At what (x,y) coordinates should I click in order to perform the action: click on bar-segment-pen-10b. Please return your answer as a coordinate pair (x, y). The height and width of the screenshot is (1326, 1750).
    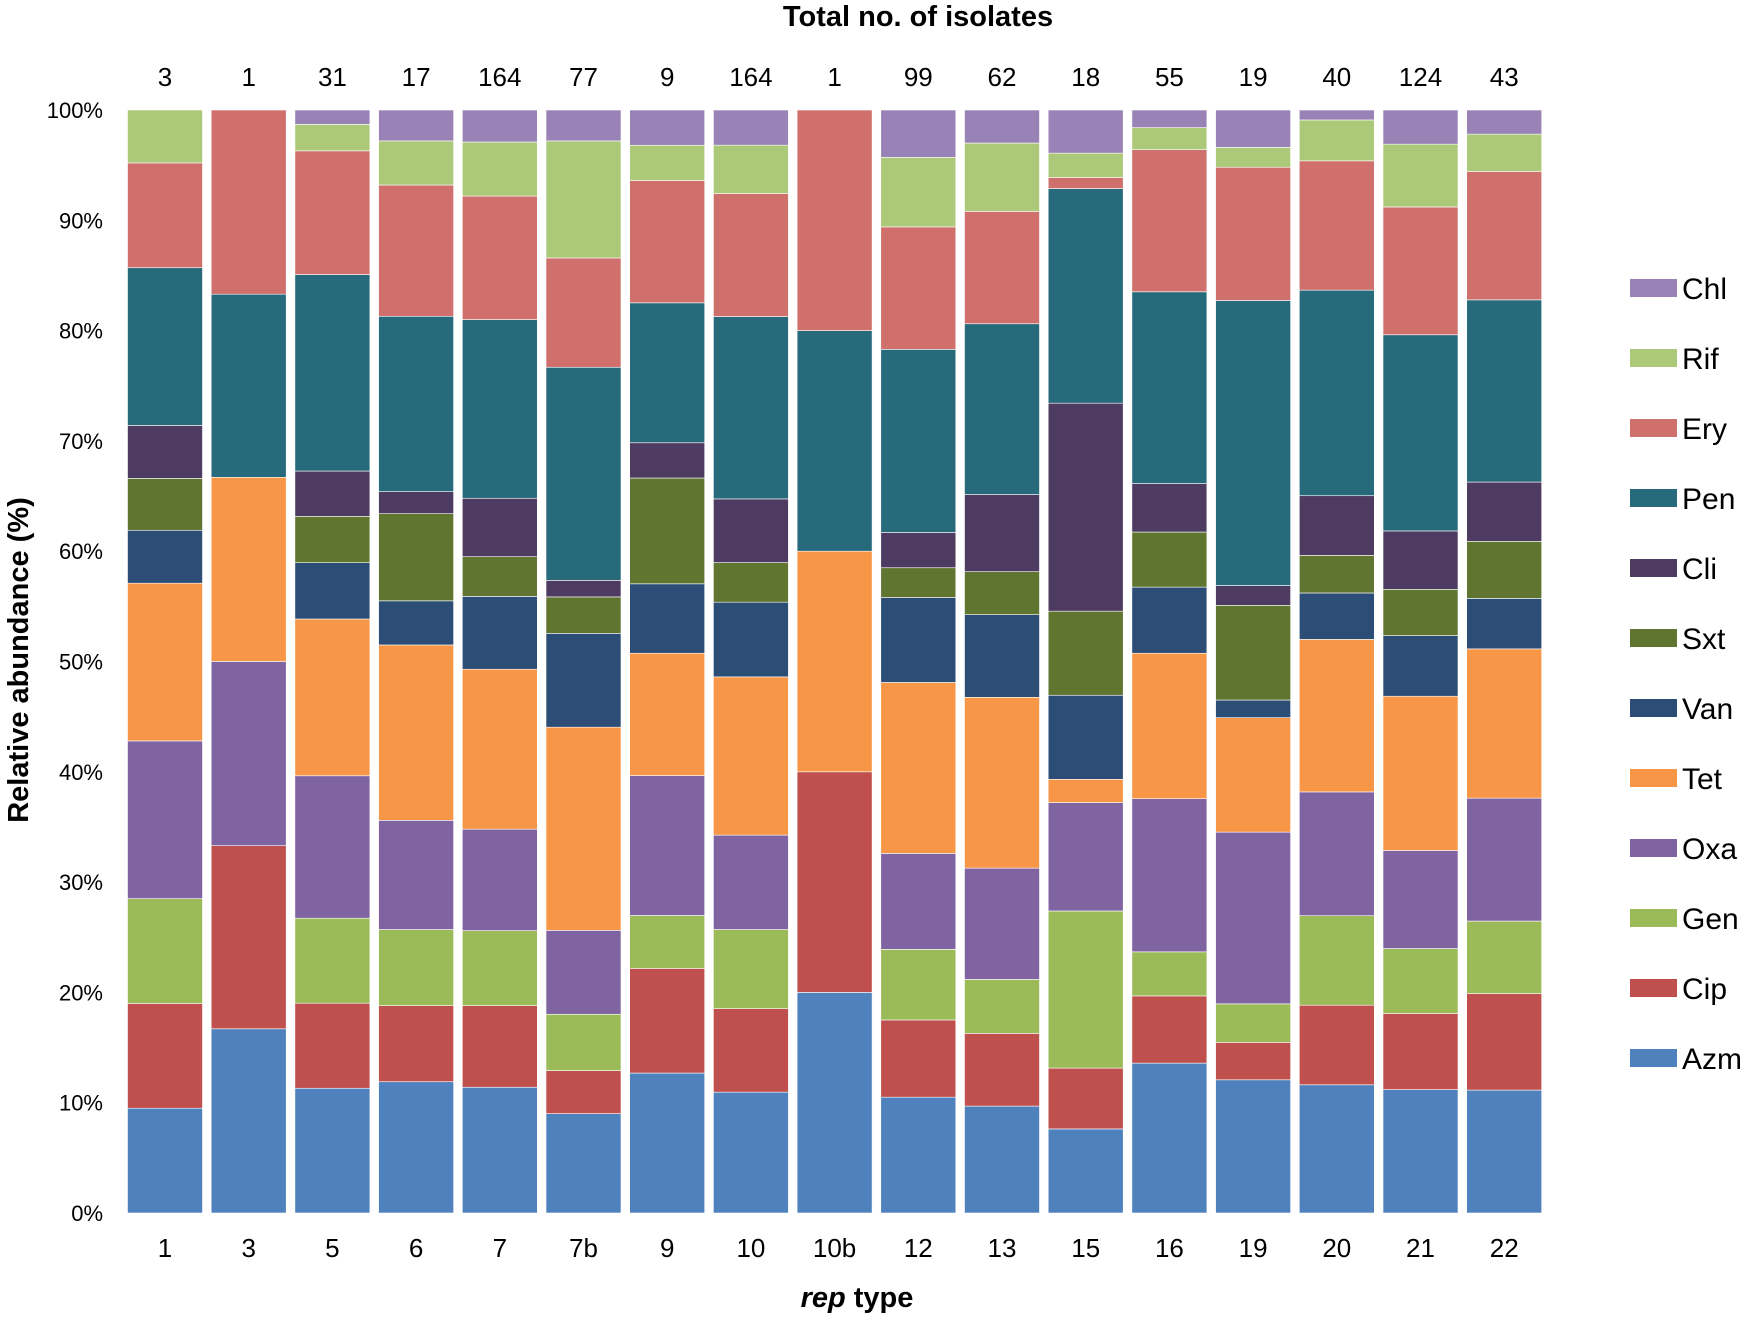
    Looking at the image, I should click on (834, 441).